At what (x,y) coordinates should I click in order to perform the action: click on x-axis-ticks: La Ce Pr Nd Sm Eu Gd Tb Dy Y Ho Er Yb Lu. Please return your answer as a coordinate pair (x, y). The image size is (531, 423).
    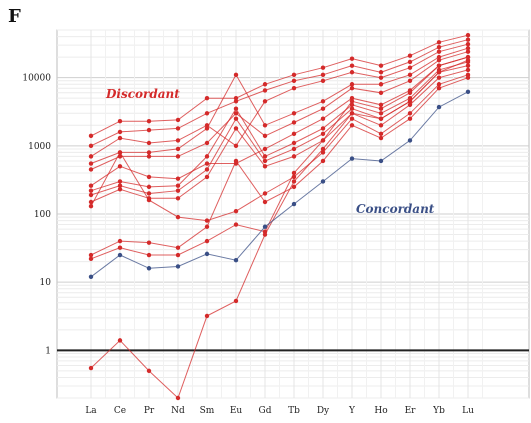
    Looking at the image, I should click on (279, 411).